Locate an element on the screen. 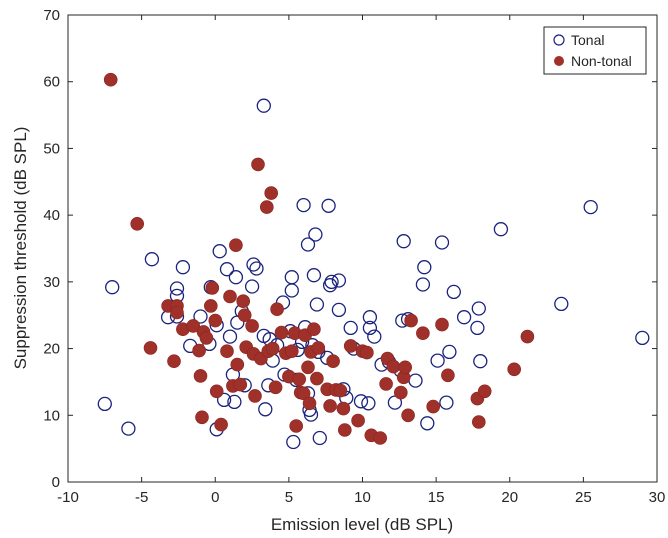 This screenshot has width=668, height=538. legend-tonal-marker is located at coordinates (559, 40).